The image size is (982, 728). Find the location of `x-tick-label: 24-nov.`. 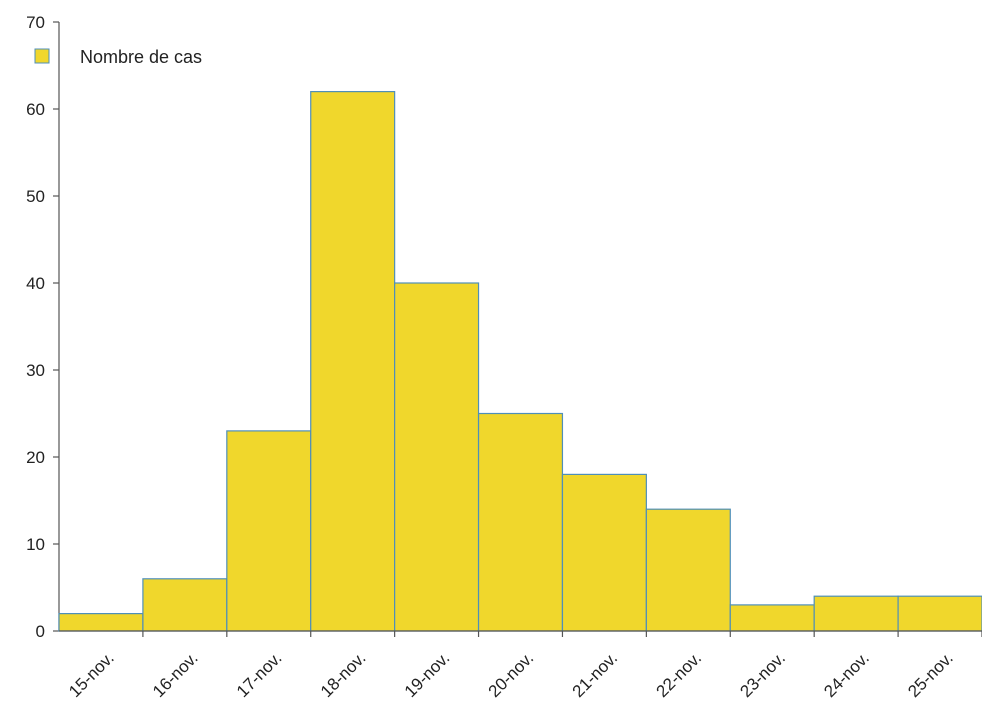

x-tick-label: 24-nov. is located at coordinates (846, 674).